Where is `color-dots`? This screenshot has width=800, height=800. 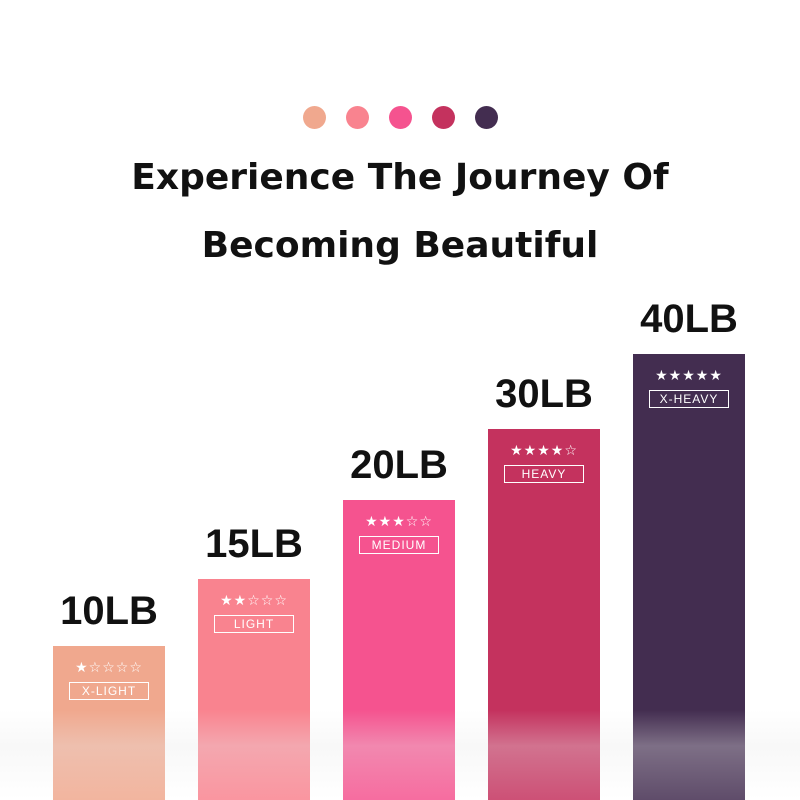 color-dots is located at coordinates (400, 117).